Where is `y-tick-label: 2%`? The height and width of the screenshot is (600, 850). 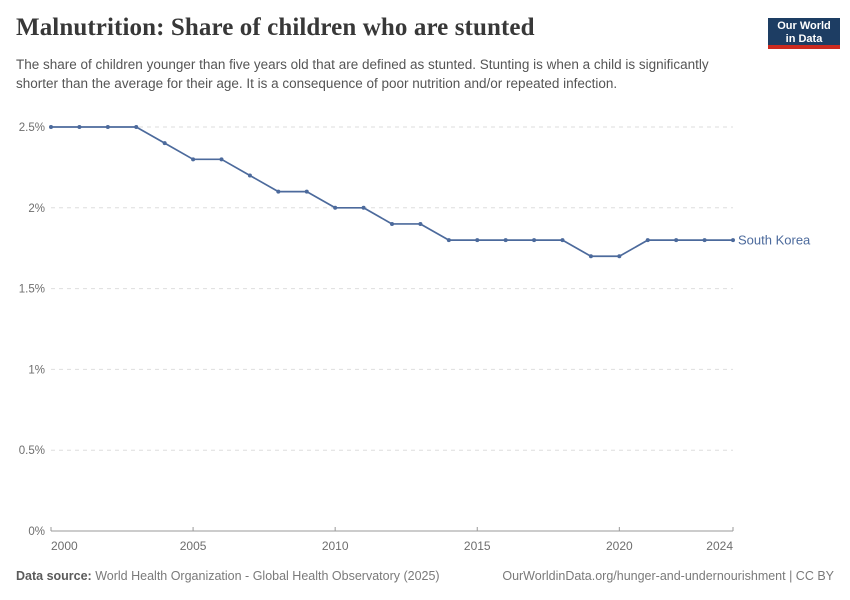 y-tick-label: 2% is located at coordinates (36, 209).